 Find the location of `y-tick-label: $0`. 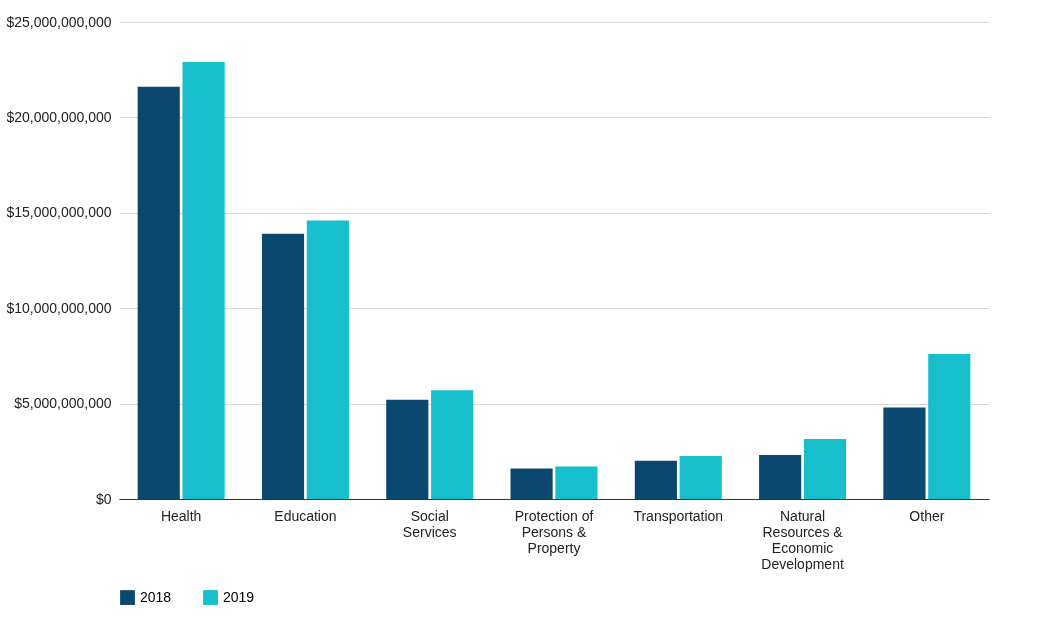

y-tick-label: $0 is located at coordinates (103, 498).